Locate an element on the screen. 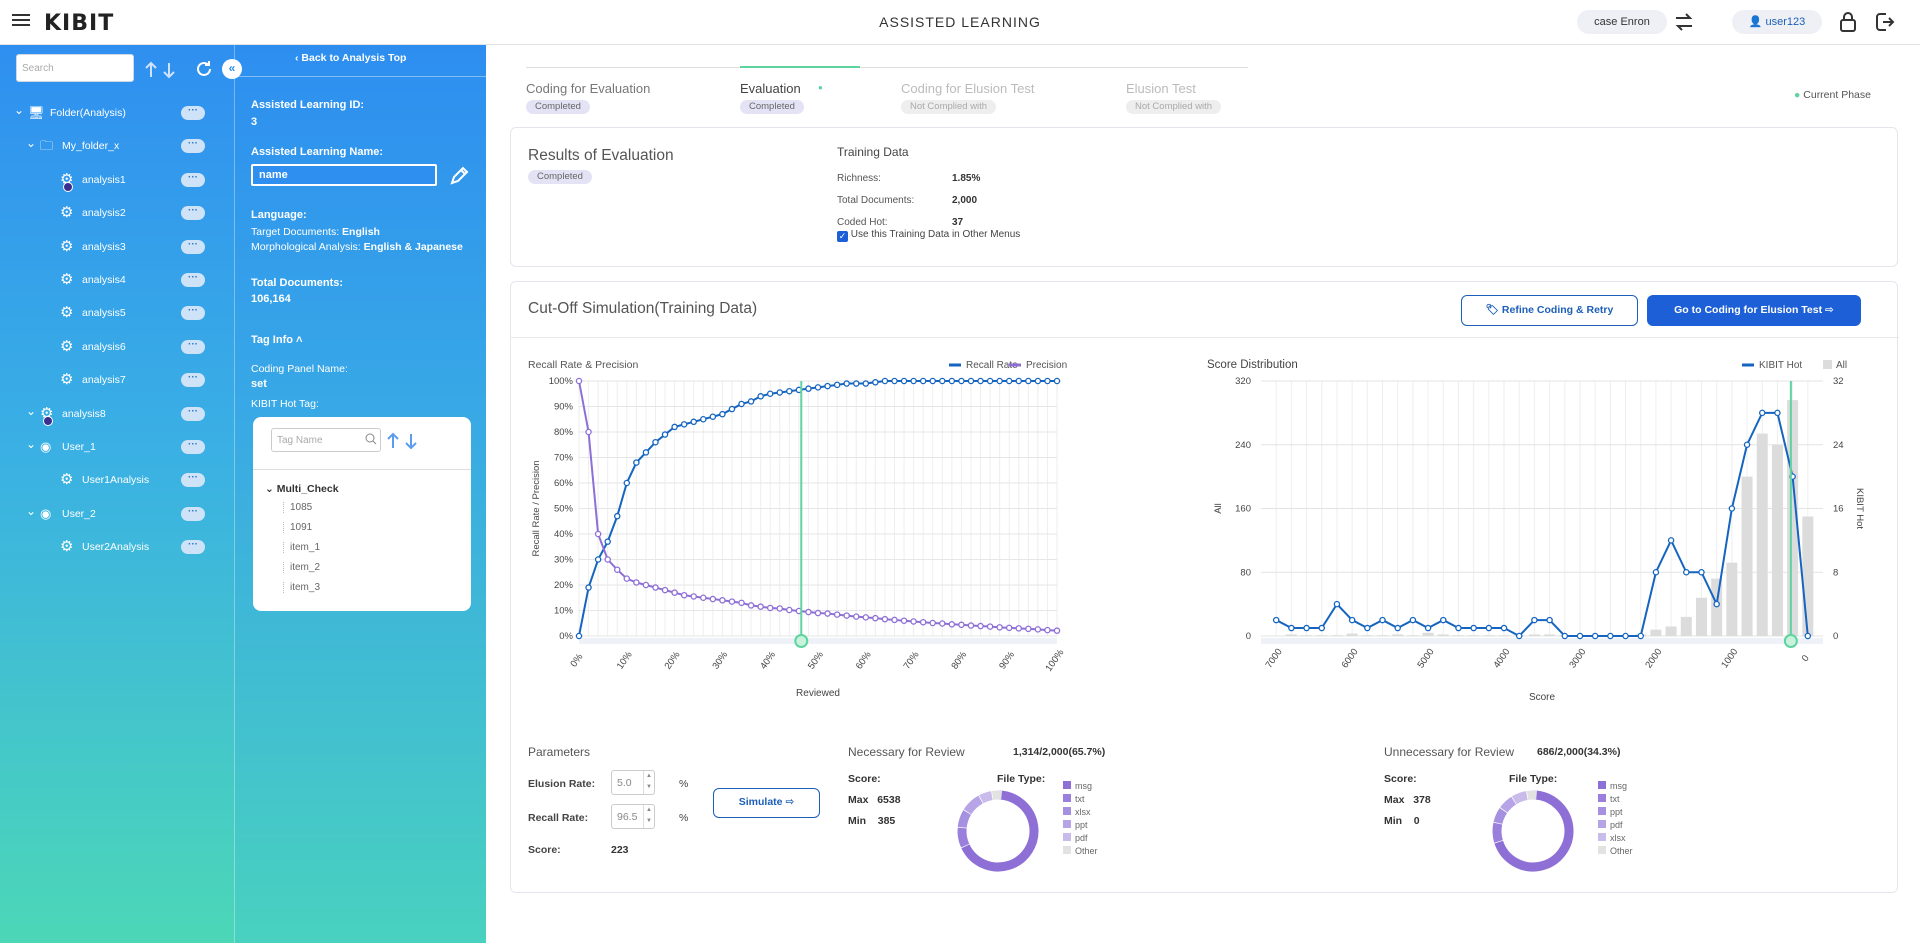  phase-step: Evaluation ● Completed is located at coordinates (781, 97).